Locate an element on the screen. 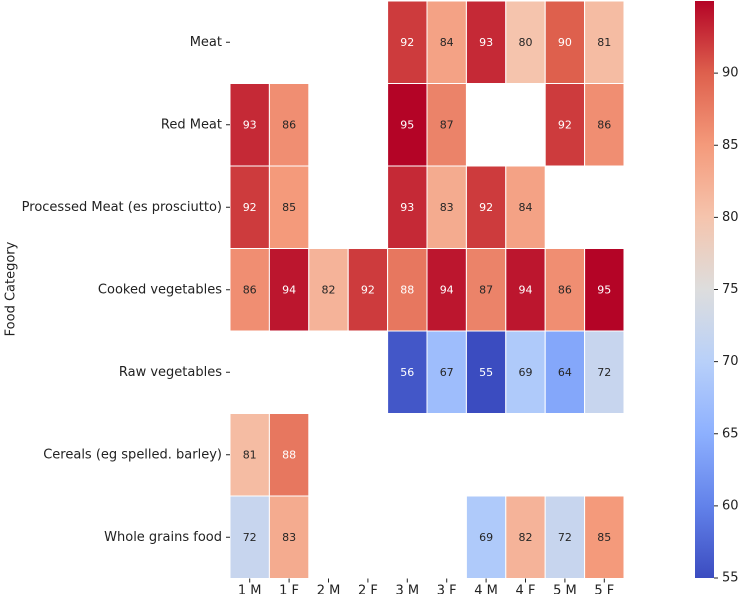 The height and width of the screenshot is (594, 744). x-tick-label: 1 M is located at coordinates (250, 589).